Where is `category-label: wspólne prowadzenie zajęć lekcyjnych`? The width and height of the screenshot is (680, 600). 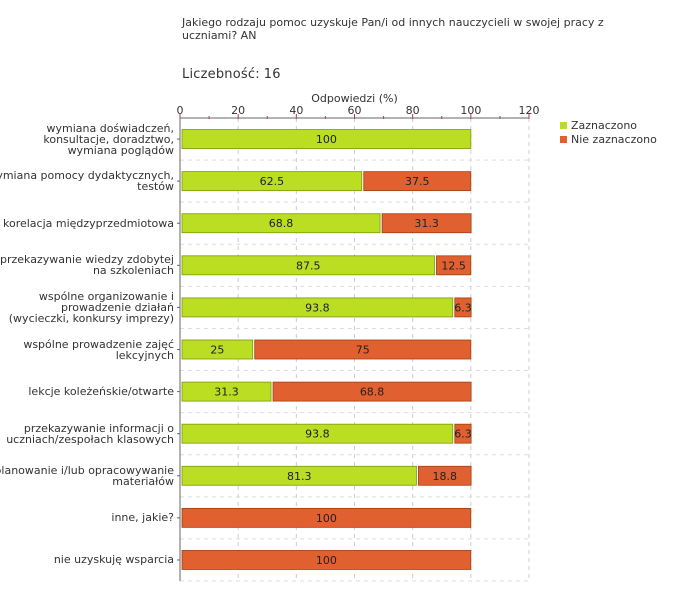 category-label: wspólne prowadzenie zajęć lekcyjnych is located at coordinates (98, 349).